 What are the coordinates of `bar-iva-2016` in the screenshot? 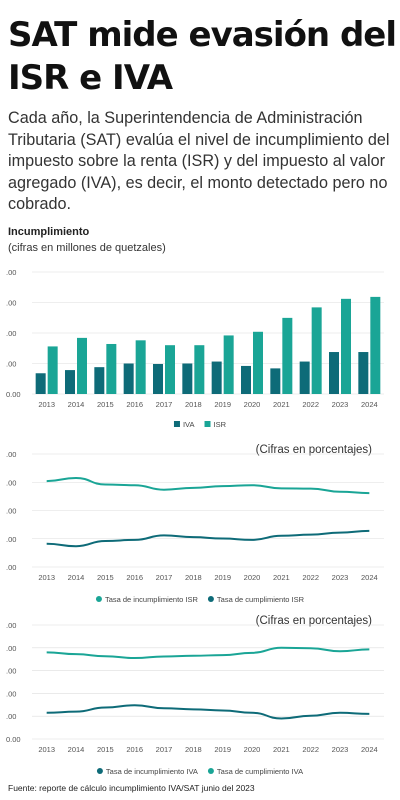 It's located at (128, 378).